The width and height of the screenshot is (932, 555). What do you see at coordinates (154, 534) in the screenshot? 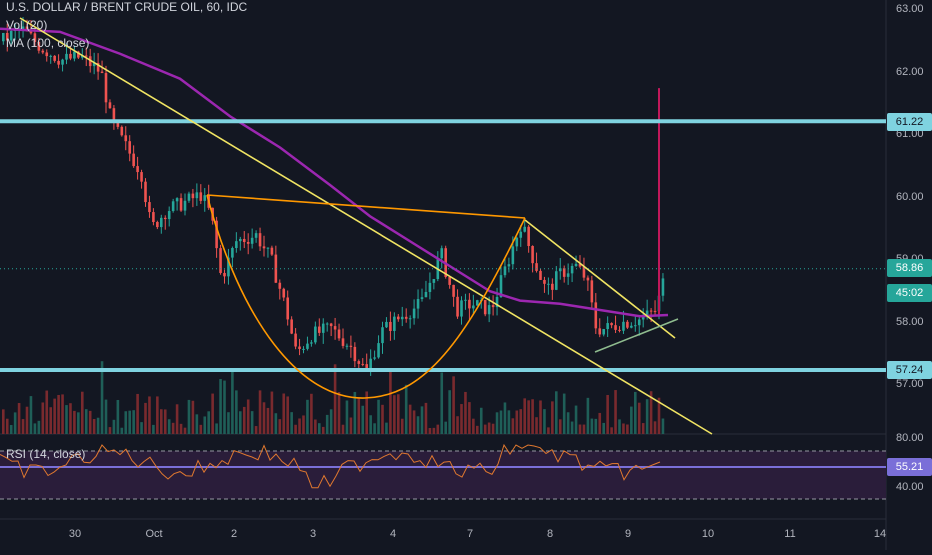
I see `time-tick-label: Oct` at bounding box center [154, 534].